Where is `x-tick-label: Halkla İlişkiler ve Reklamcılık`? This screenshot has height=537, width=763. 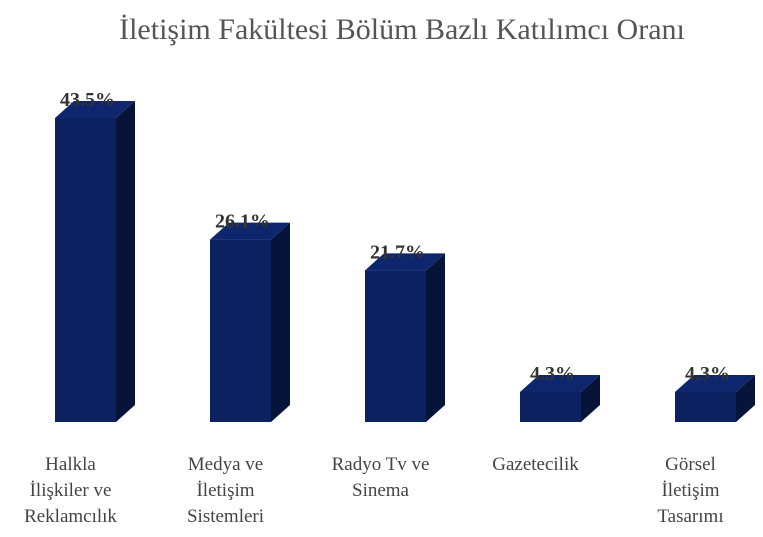 x-tick-label: Halkla İlişkiler ve Reklamcılık is located at coordinates (70, 490).